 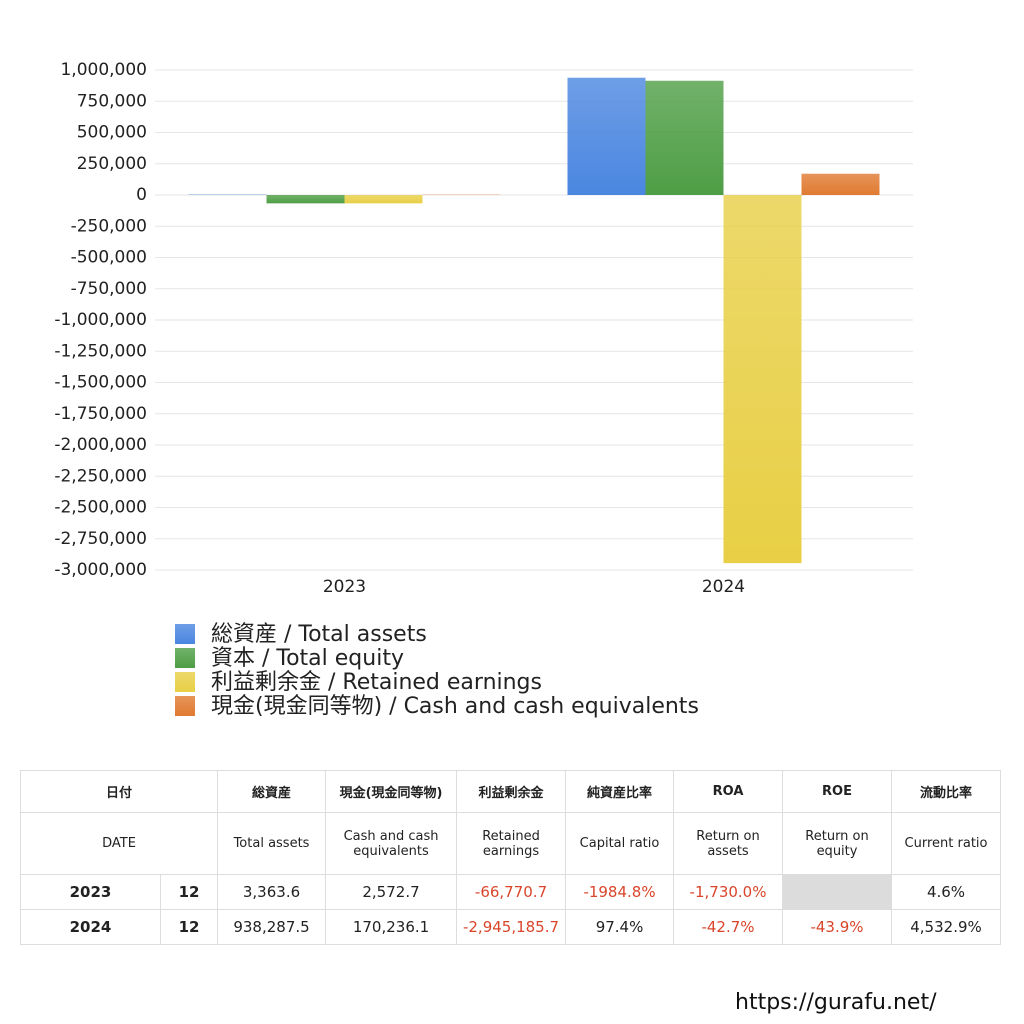 I want to click on table-cell: DATE, so click(x=119, y=843).